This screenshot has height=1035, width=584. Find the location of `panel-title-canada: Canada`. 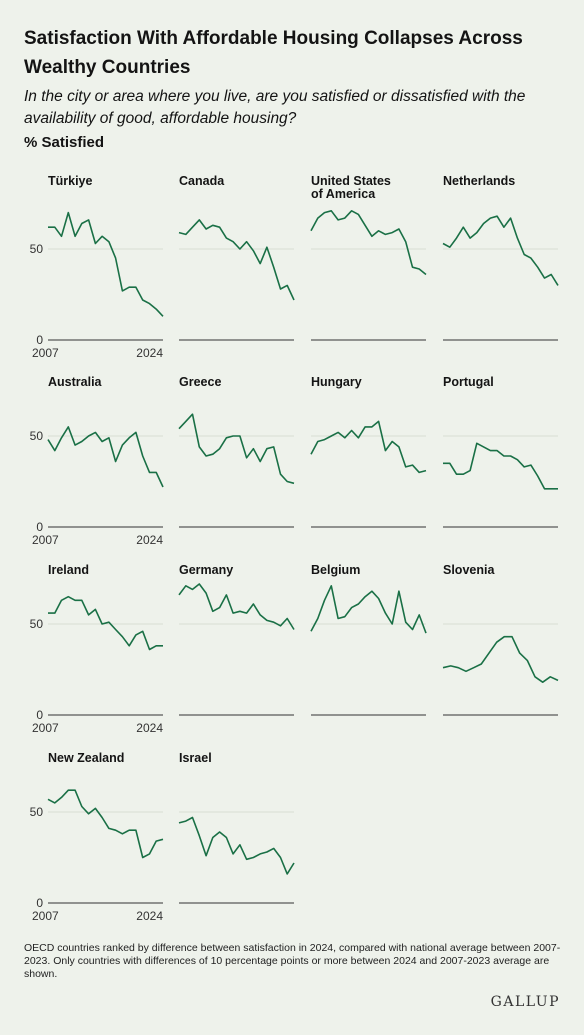

panel-title-canada: Canada is located at coordinates (202, 181).